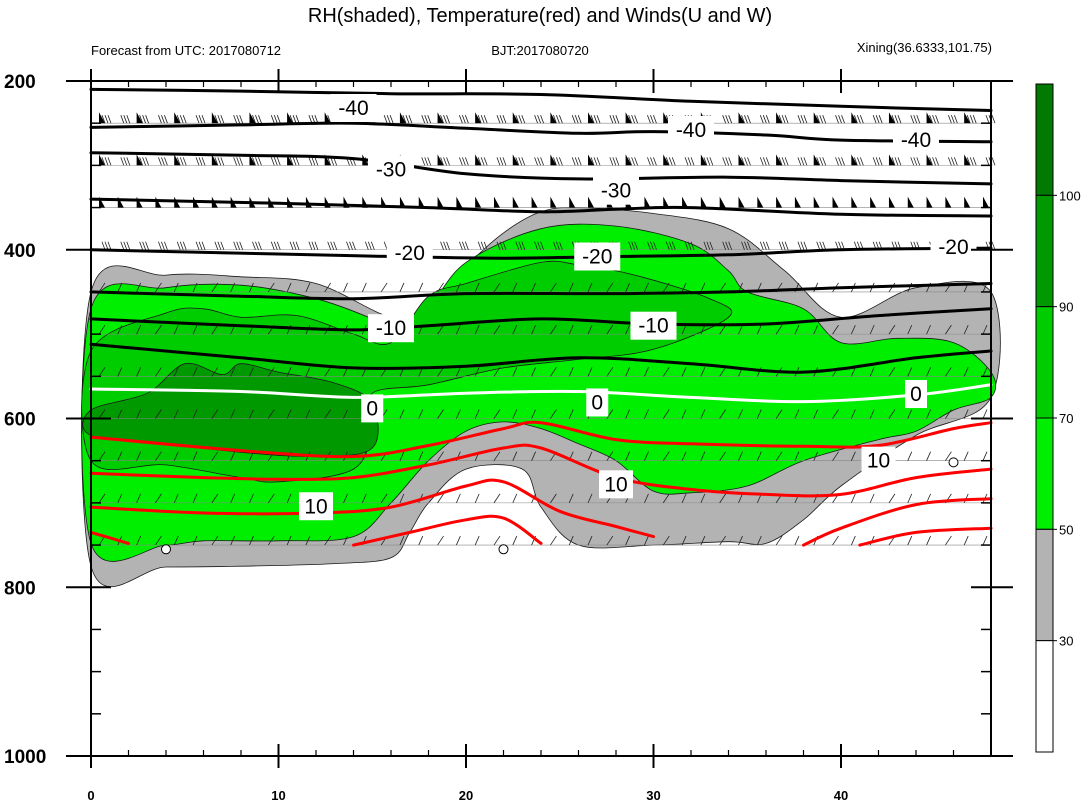  What do you see at coordinates (597, 256) in the screenshot?
I see `contour-label: -20` at bounding box center [597, 256].